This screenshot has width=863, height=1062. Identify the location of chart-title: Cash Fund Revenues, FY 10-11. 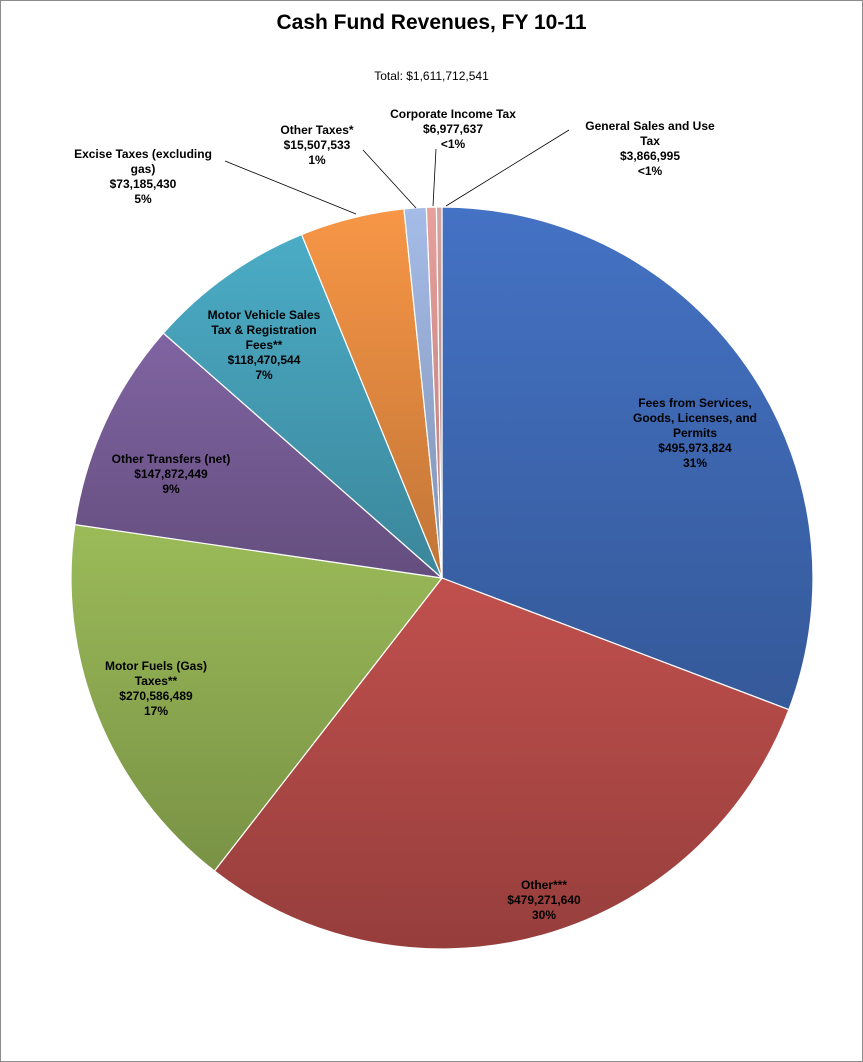
(431, 22).